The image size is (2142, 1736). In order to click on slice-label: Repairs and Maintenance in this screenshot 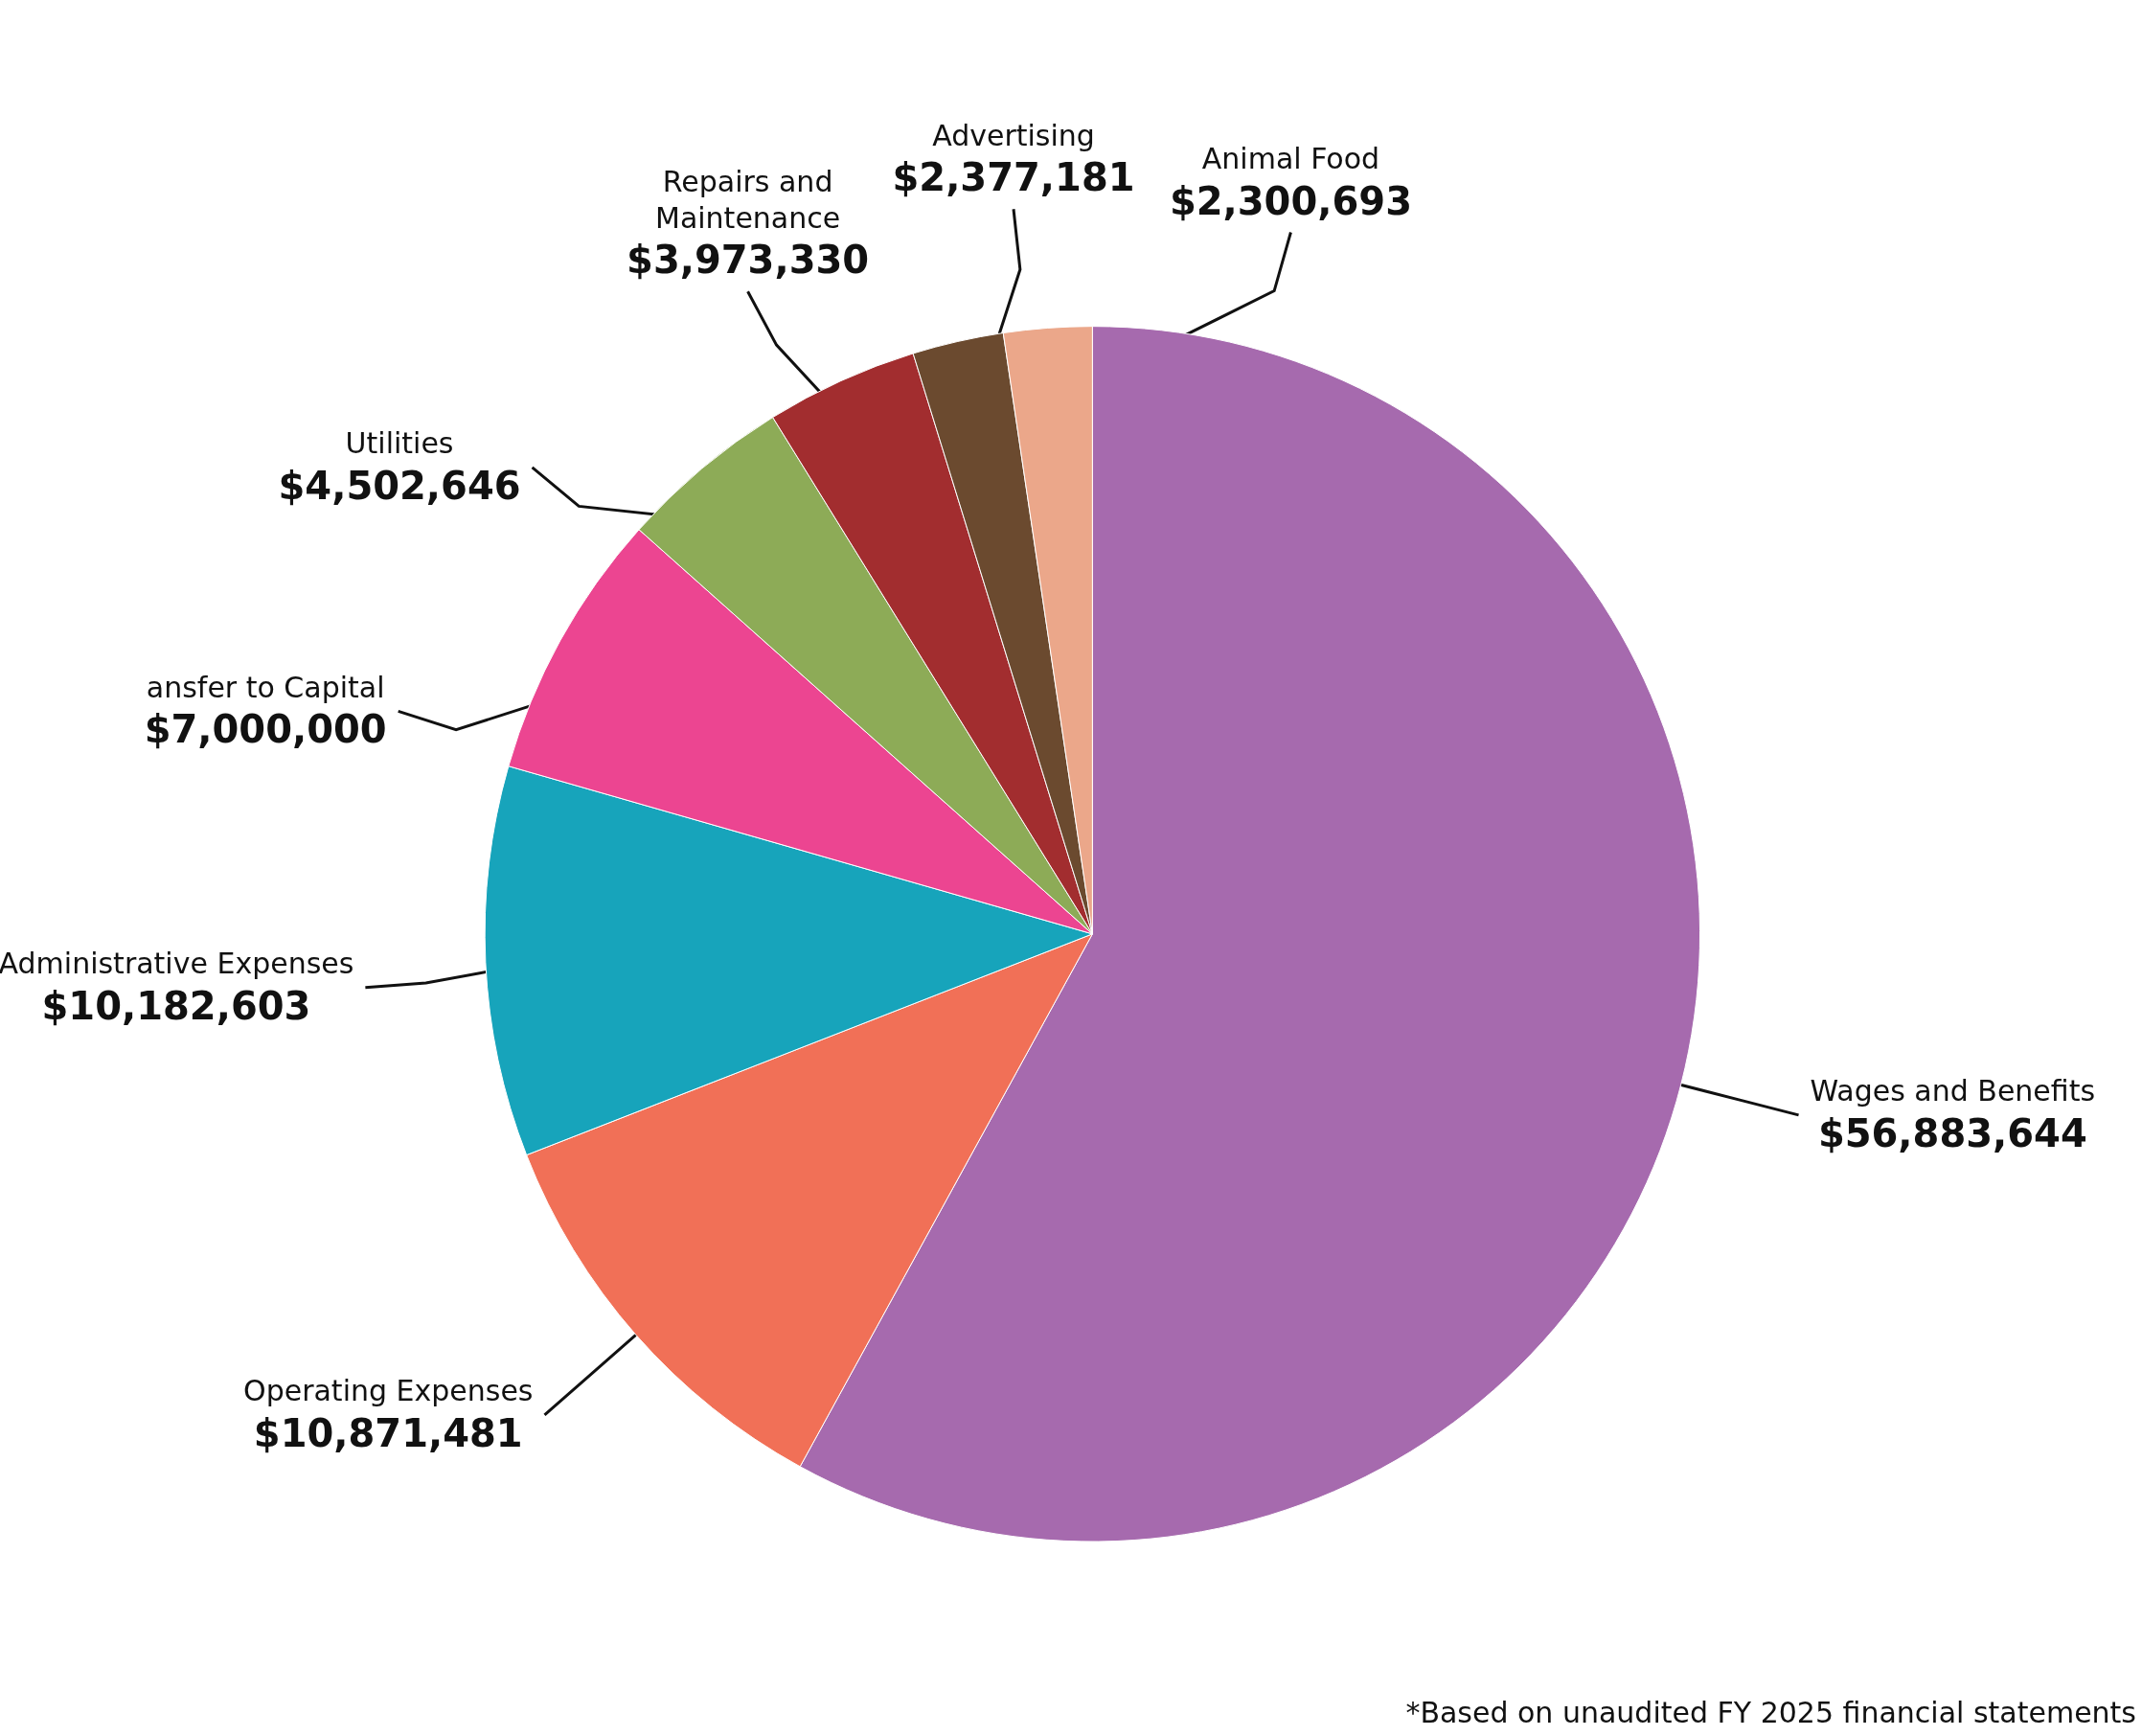, I will do `click(747, 200)`.